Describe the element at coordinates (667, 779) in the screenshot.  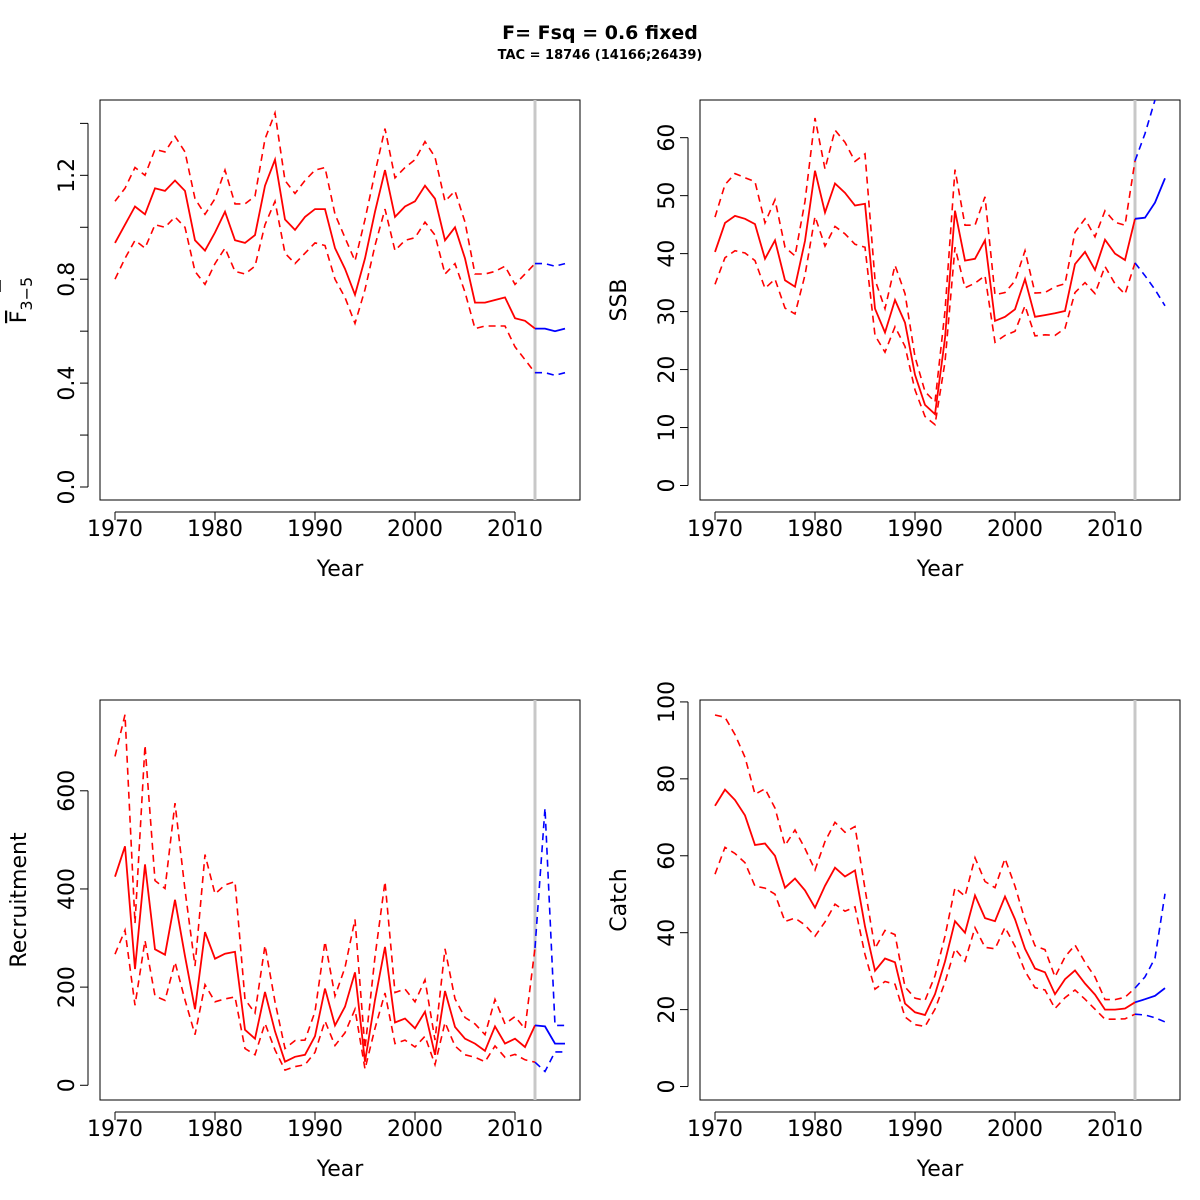
I see `y-tick-label: 80` at that location.